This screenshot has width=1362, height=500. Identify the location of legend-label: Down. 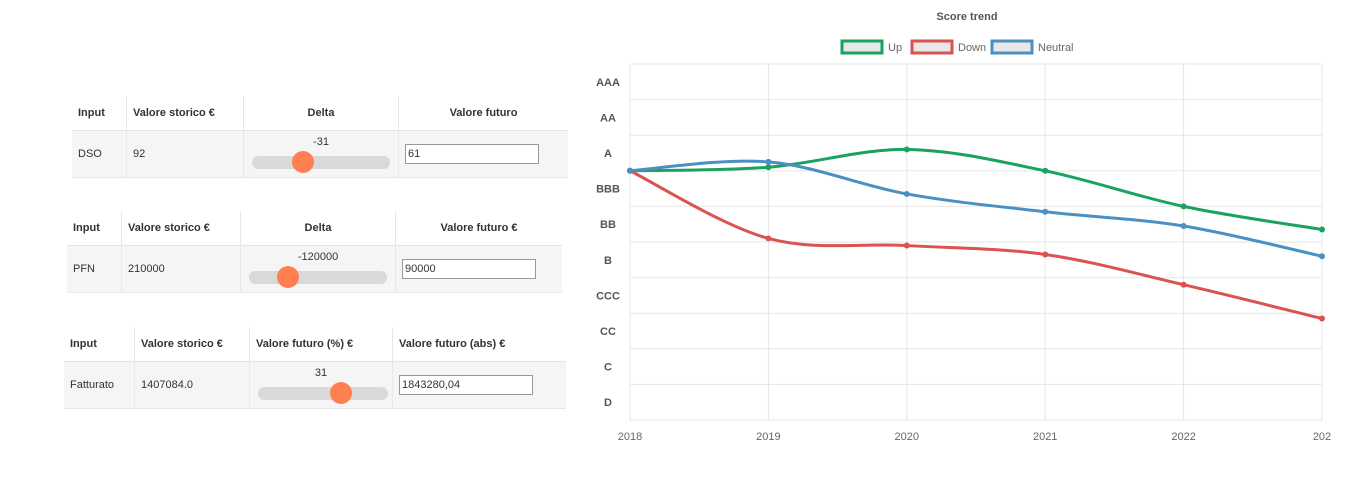
(972, 48).